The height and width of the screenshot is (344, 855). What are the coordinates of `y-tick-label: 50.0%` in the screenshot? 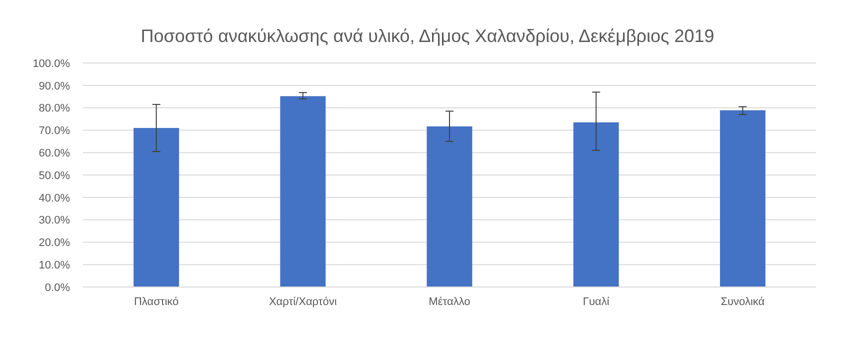 It's located at (54, 176).